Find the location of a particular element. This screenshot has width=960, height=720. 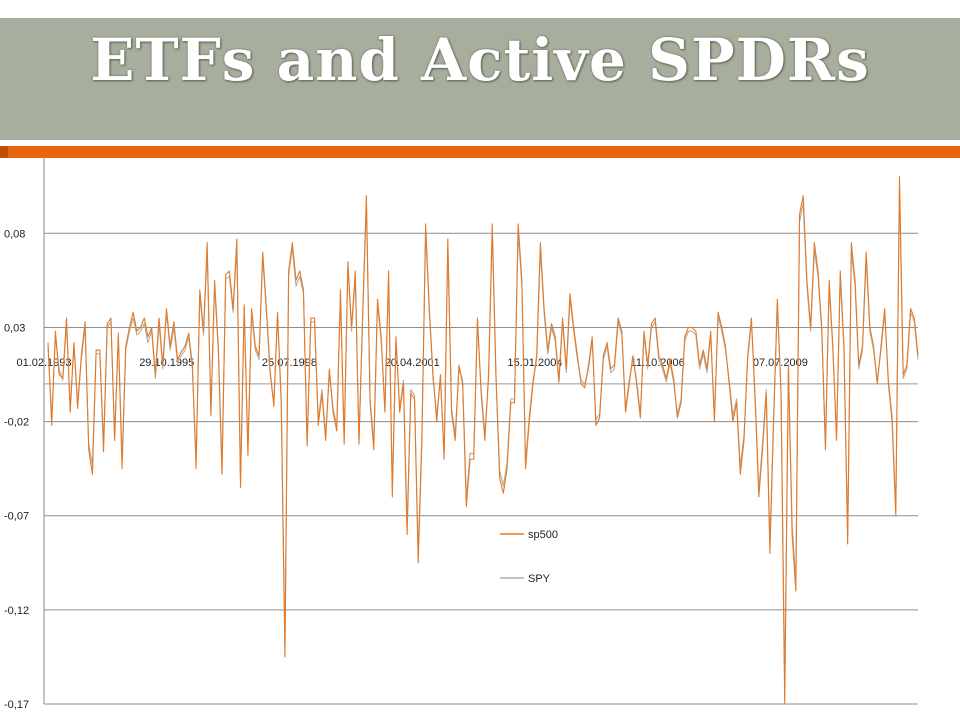

accent-bar is located at coordinates (480, 152).